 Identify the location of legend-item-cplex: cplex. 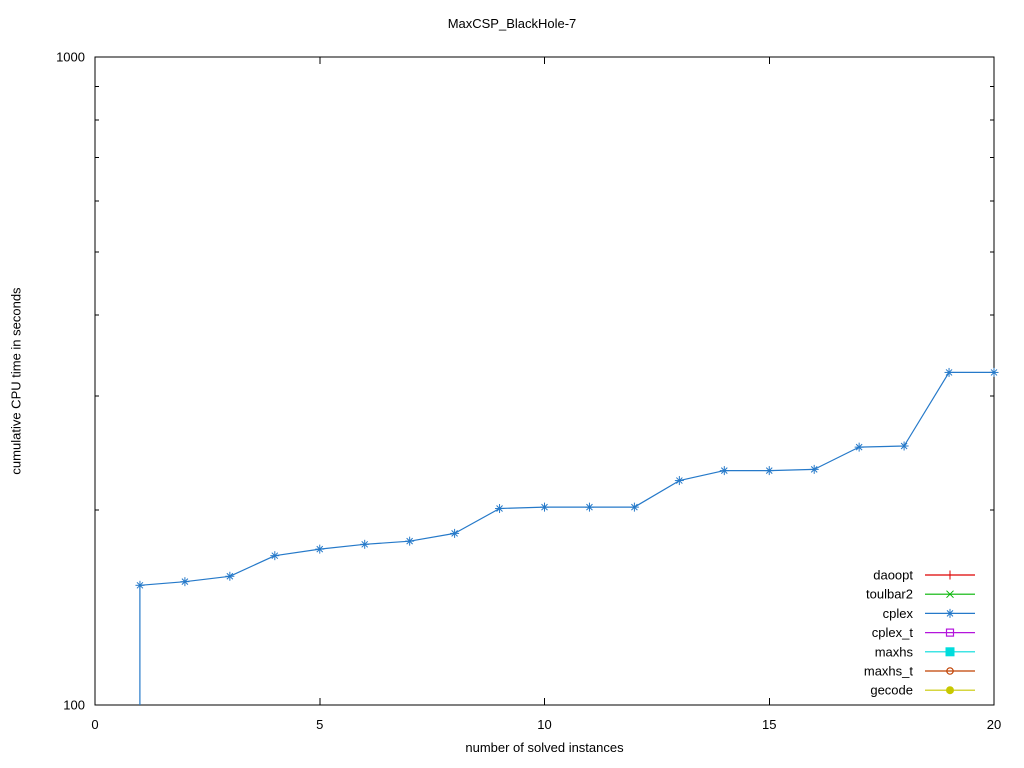
(929, 613).